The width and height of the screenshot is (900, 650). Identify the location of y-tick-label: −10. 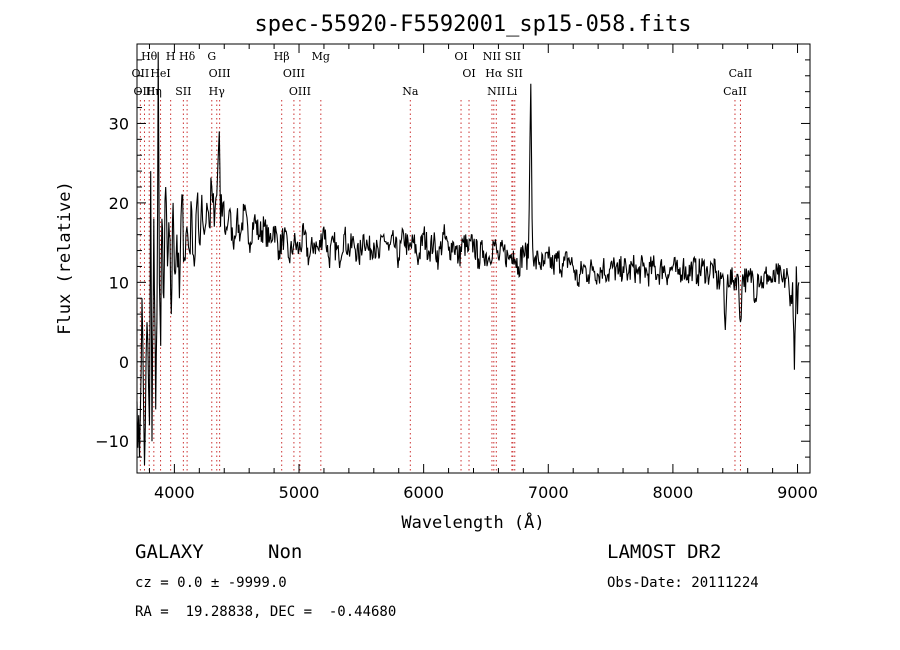
(112, 441).